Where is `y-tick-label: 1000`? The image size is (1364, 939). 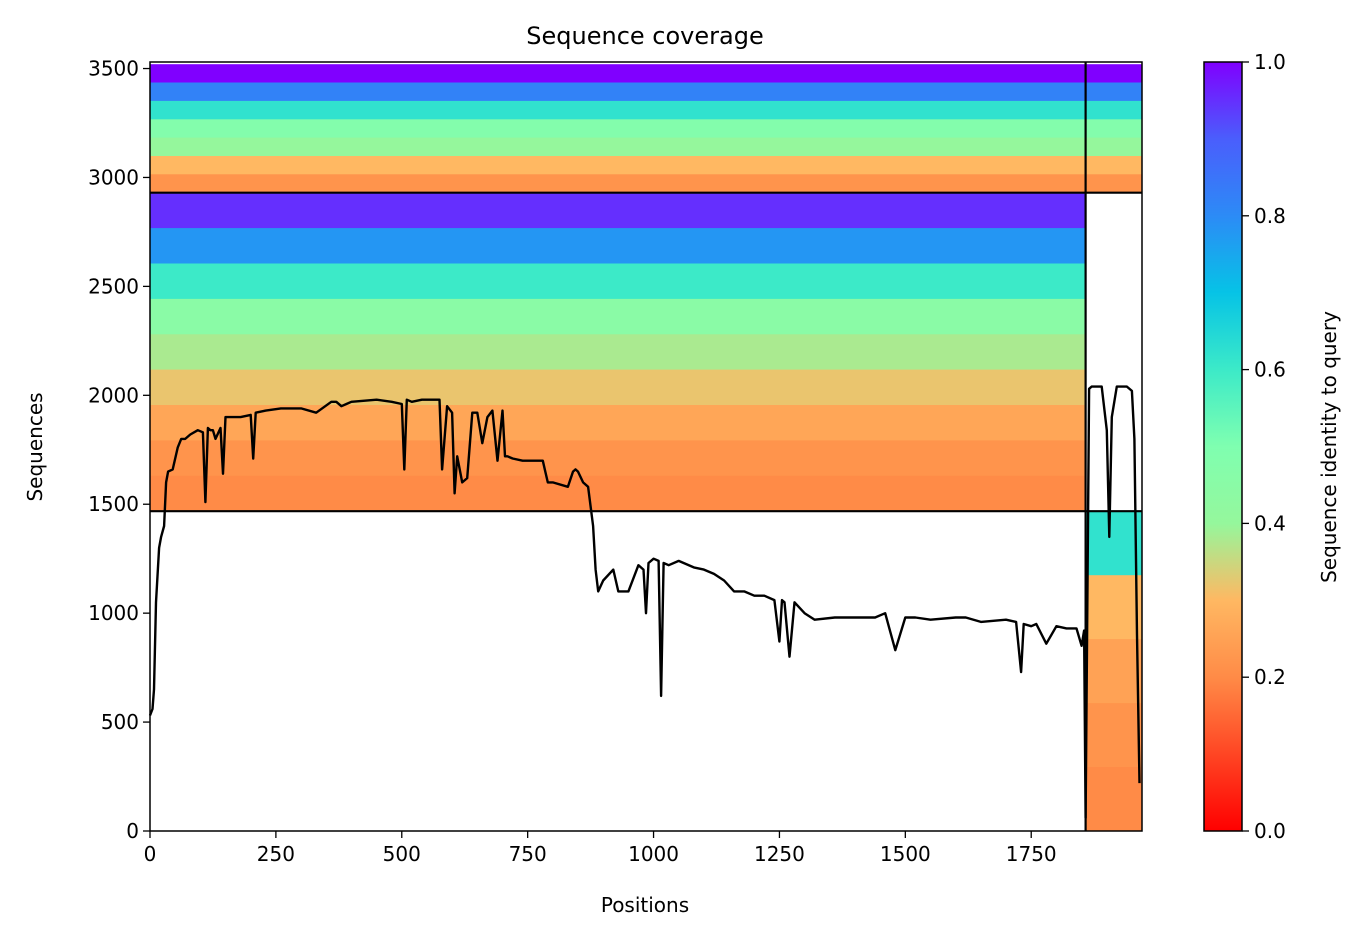
y-tick-label: 1000 is located at coordinates (113, 613).